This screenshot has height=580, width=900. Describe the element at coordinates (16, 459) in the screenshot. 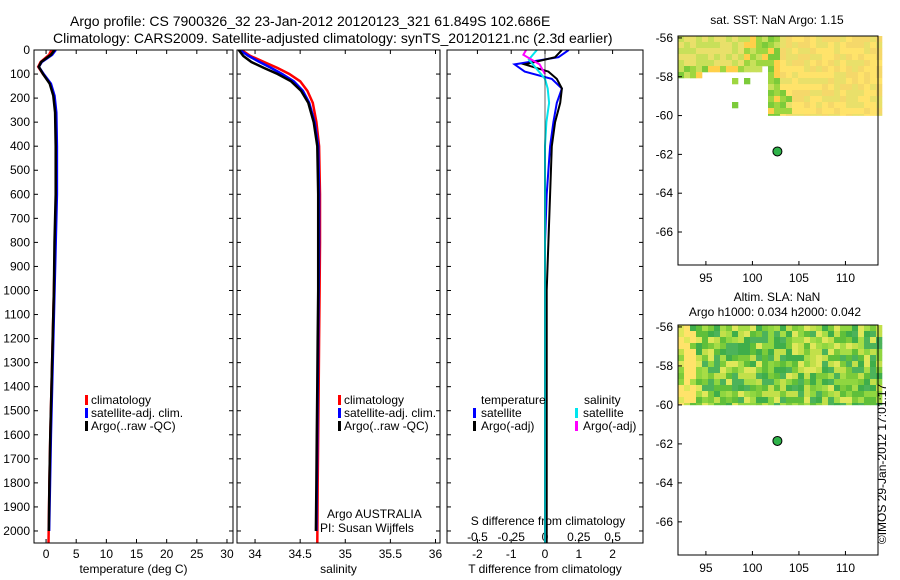

I see `y-tick-label: 1700` at that location.